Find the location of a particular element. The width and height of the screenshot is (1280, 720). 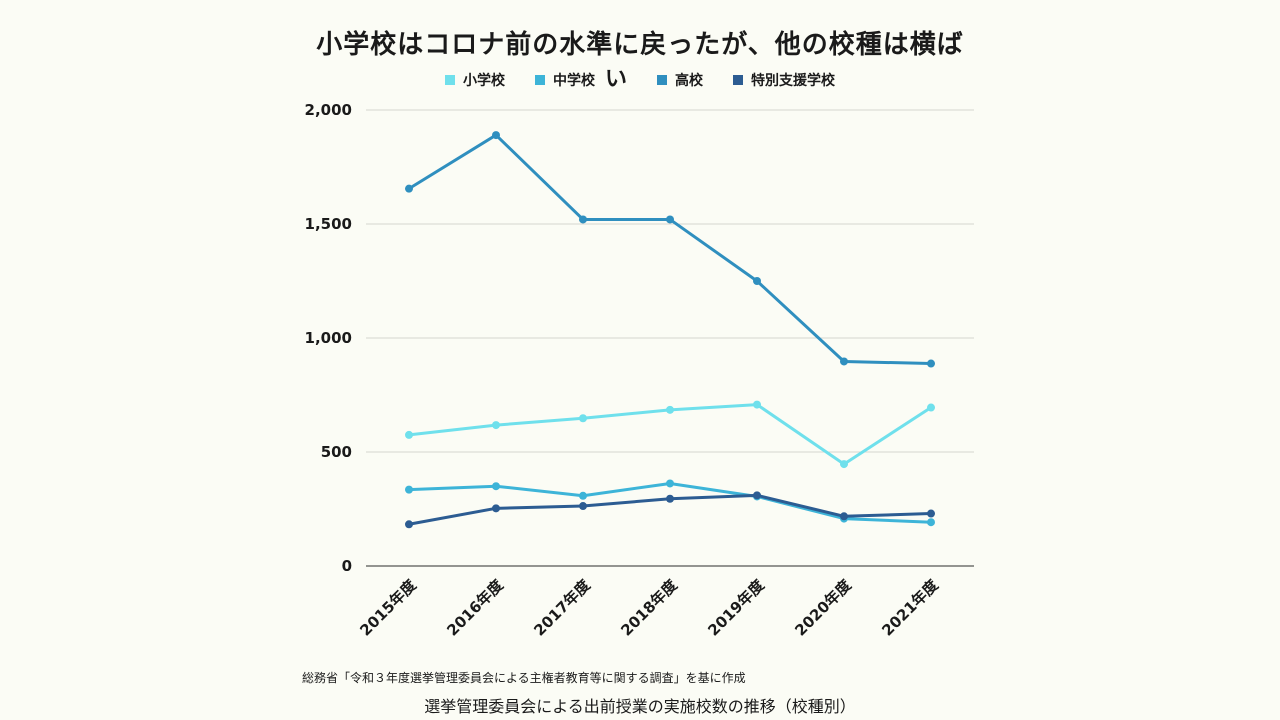

legend-swatch-elementary is located at coordinates (449, 80).